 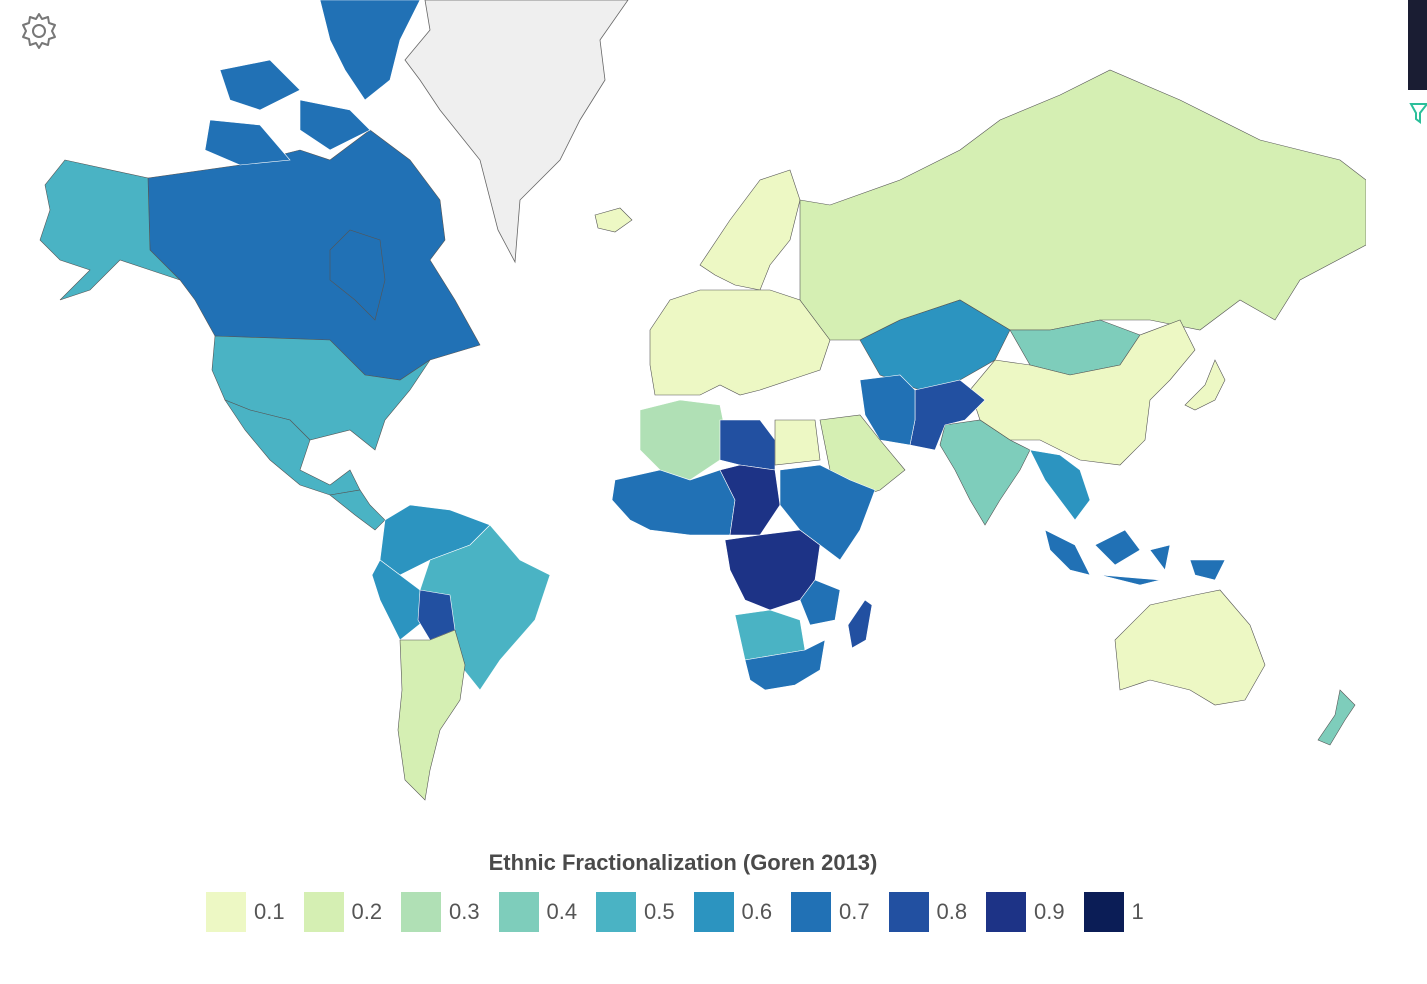 I want to click on legend-label: 0.1, so click(x=269, y=911).